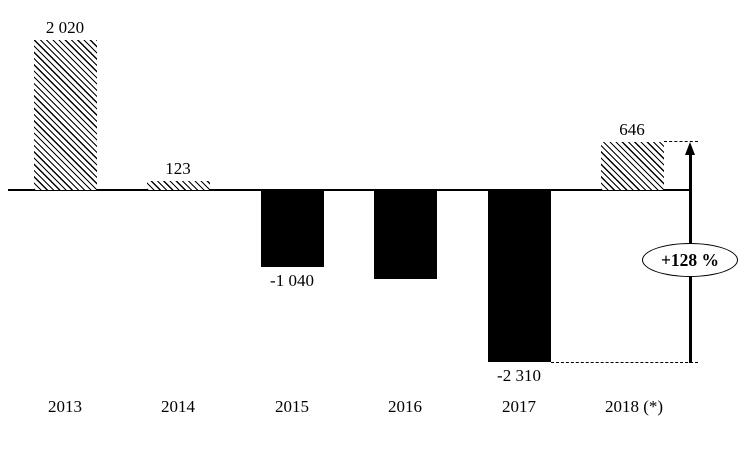  What do you see at coordinates (65, 406) in the screenshot?
I see `x-axis-label: 2013` at bounding box center [65, 406].